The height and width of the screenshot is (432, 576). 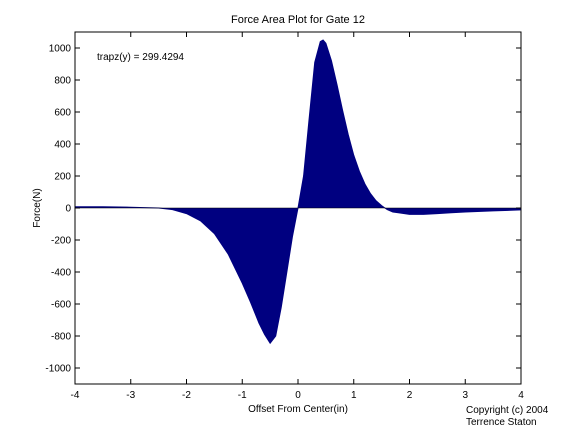 What do you see at coordinates (61, 305) in the screenshot?
I see `y-tick-label: -600` at bounding box center [61, 305].